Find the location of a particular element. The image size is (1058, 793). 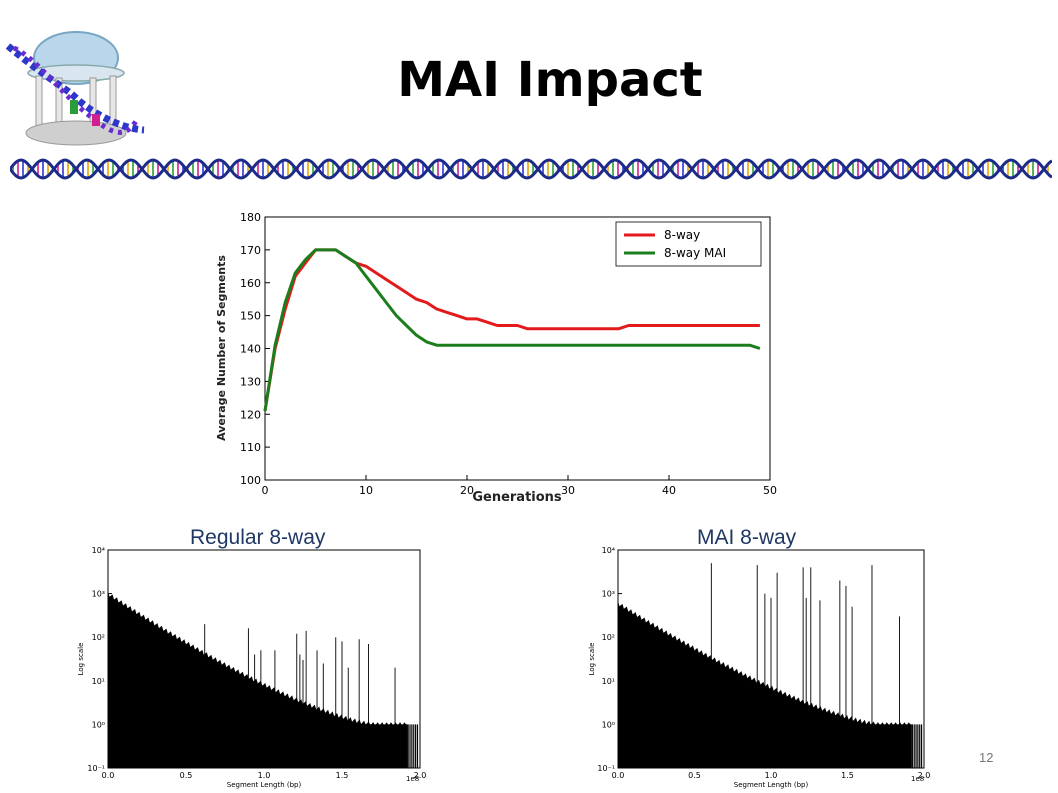

x-tick-label: 50 is located at coordinates (770, 490).